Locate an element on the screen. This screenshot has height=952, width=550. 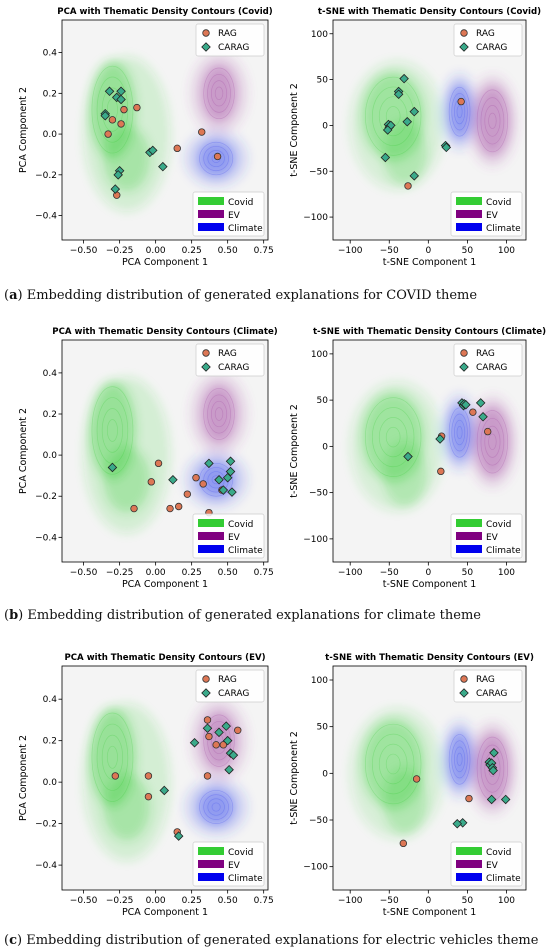
legend-label: RAG is located at coordinates (485, 354).